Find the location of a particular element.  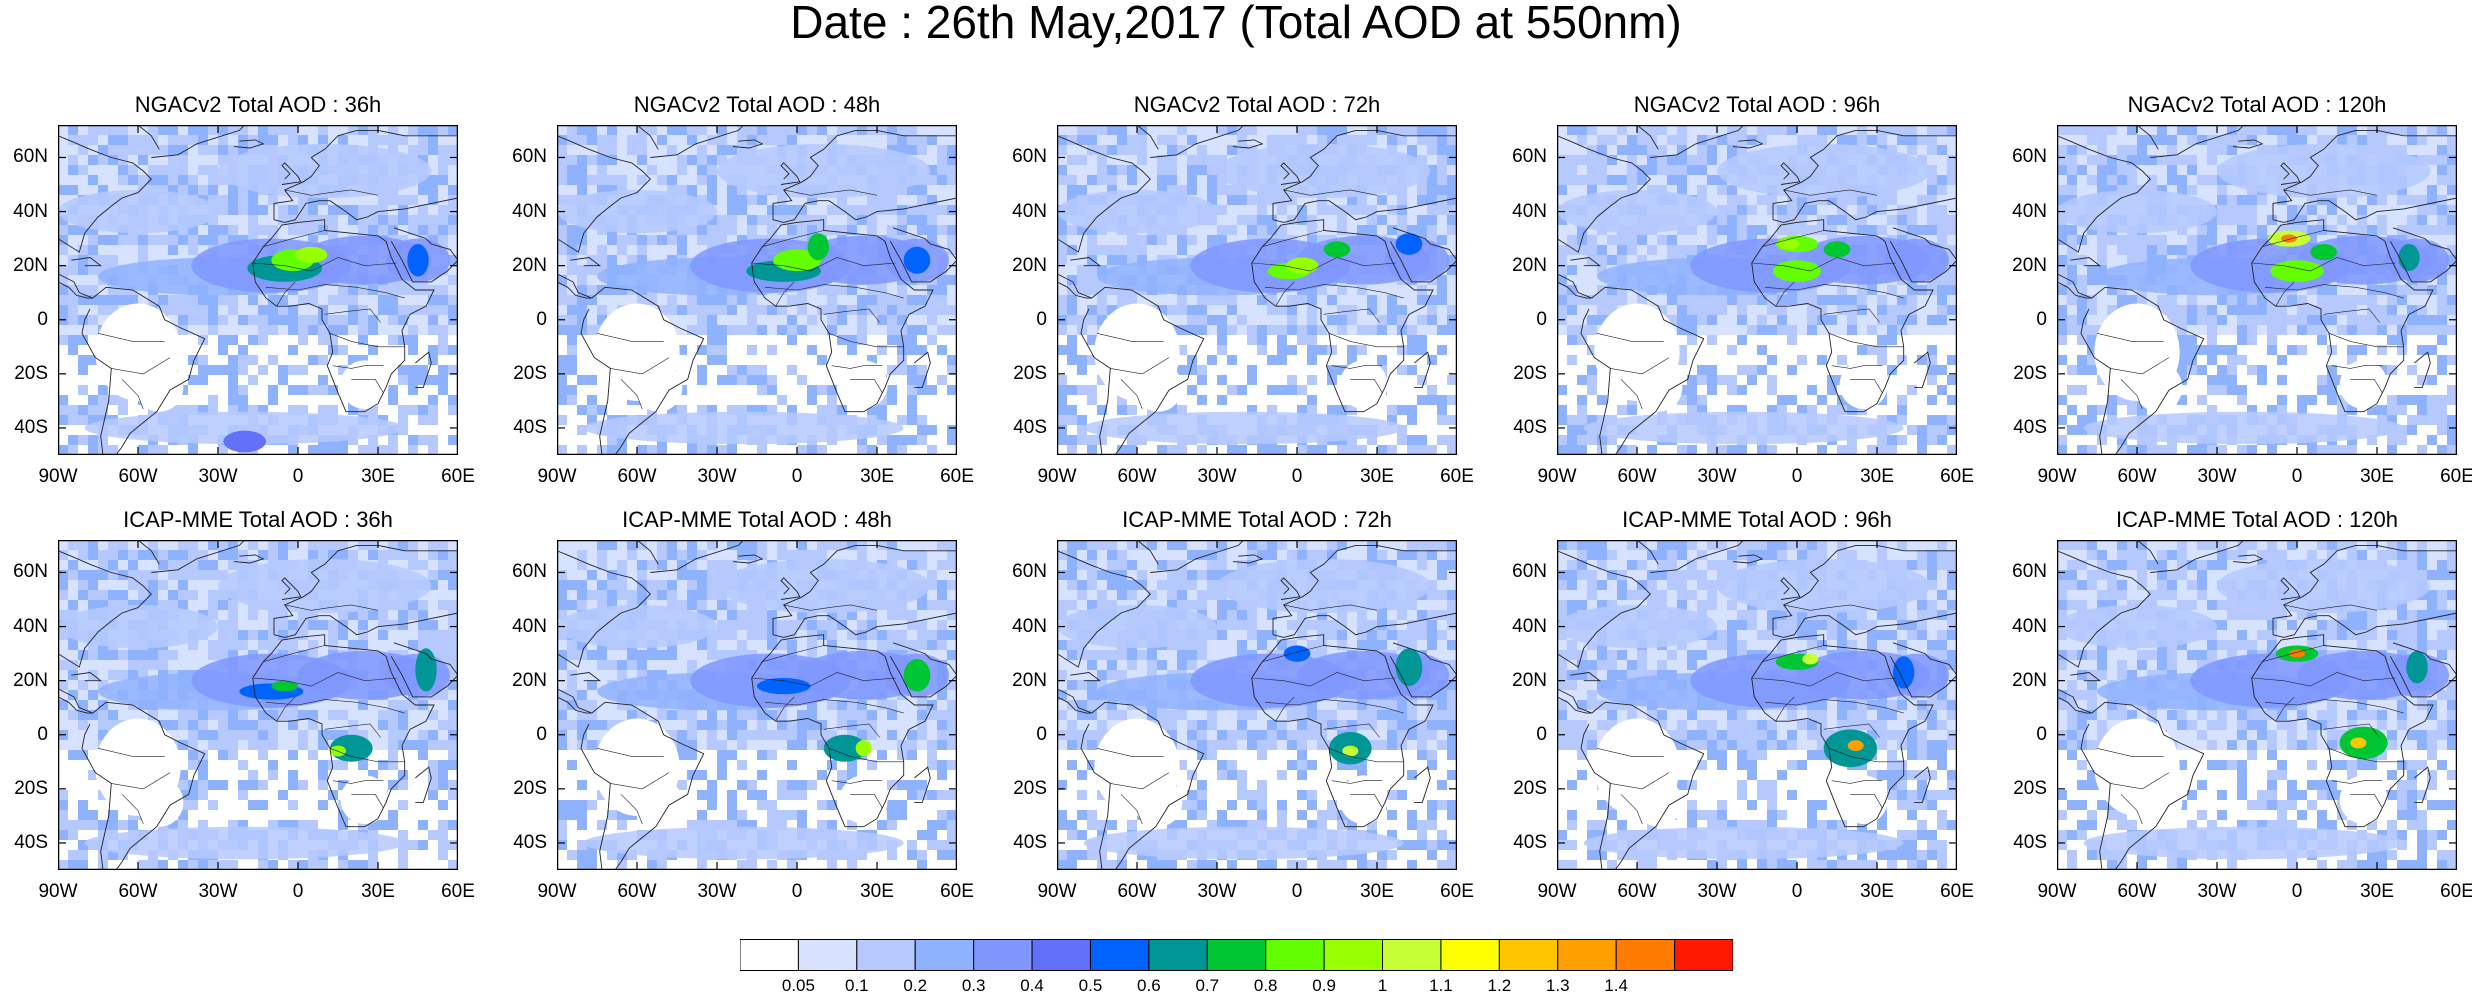

coastline-greenland is located at coordinates (1190, 141).